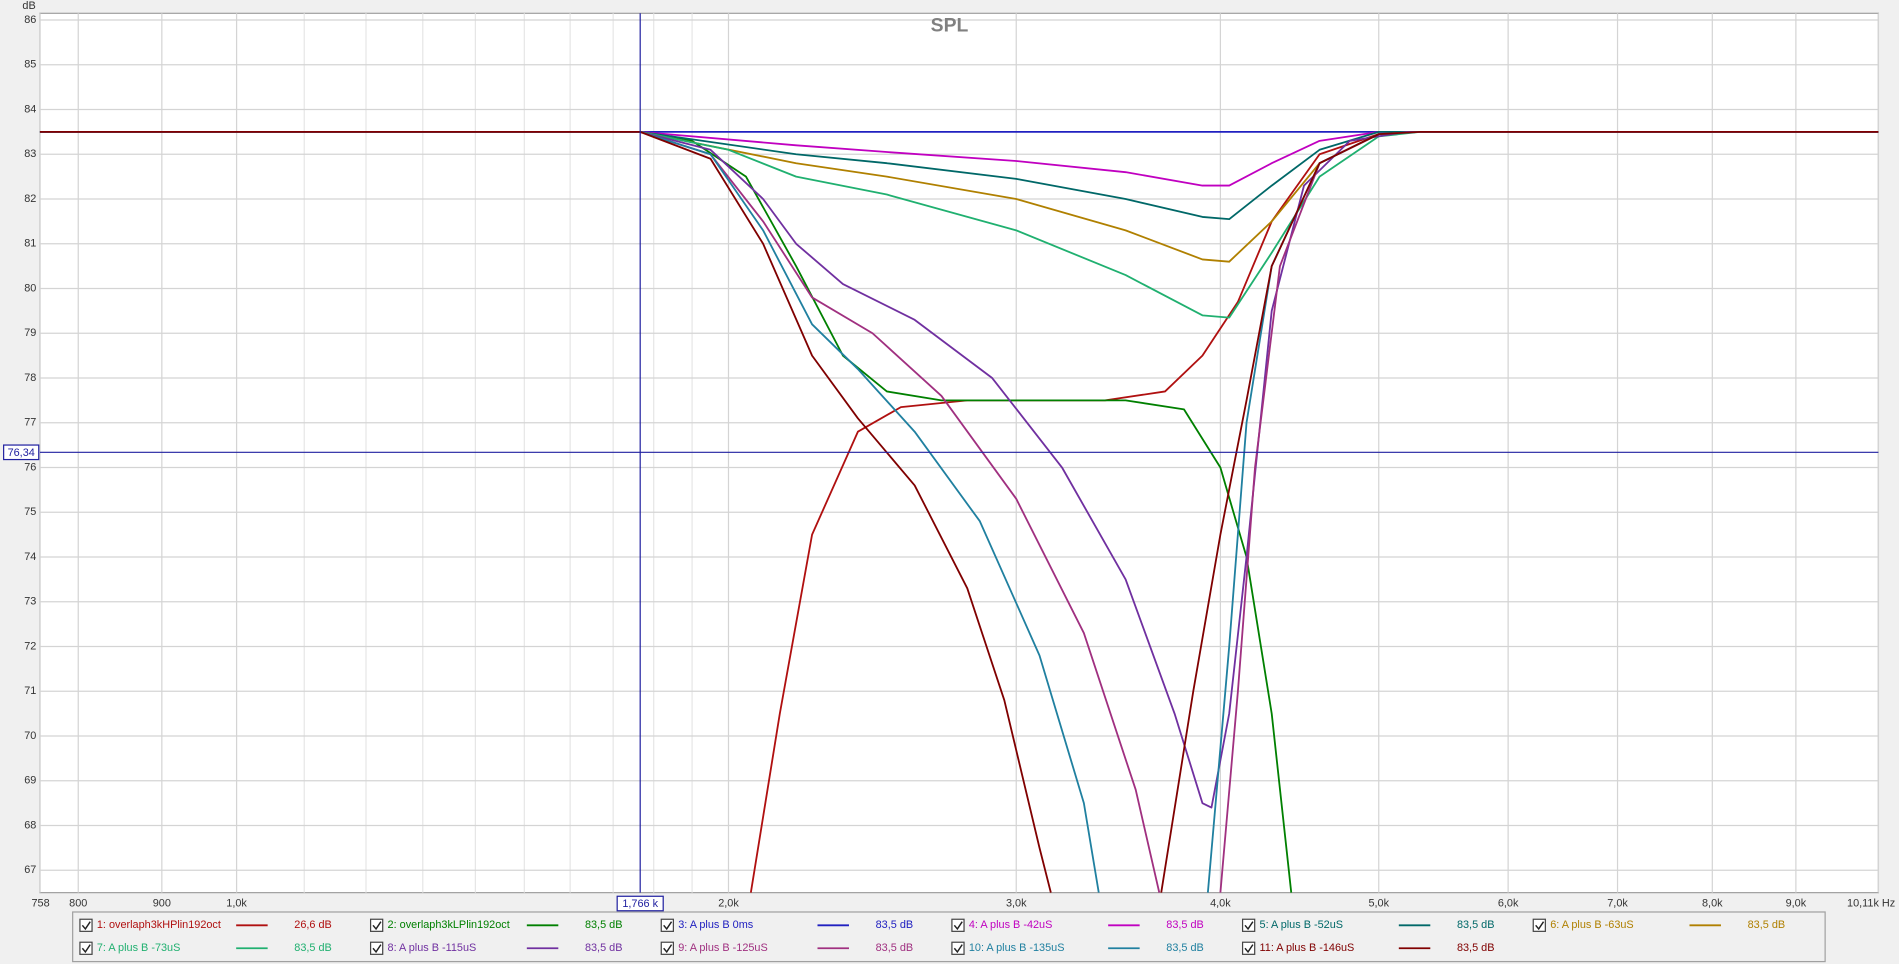 The image size is (1899, 964). Describe the element at coordinates (78, 903) in the screenshot. I see `x-tick-label: 800` at that location.